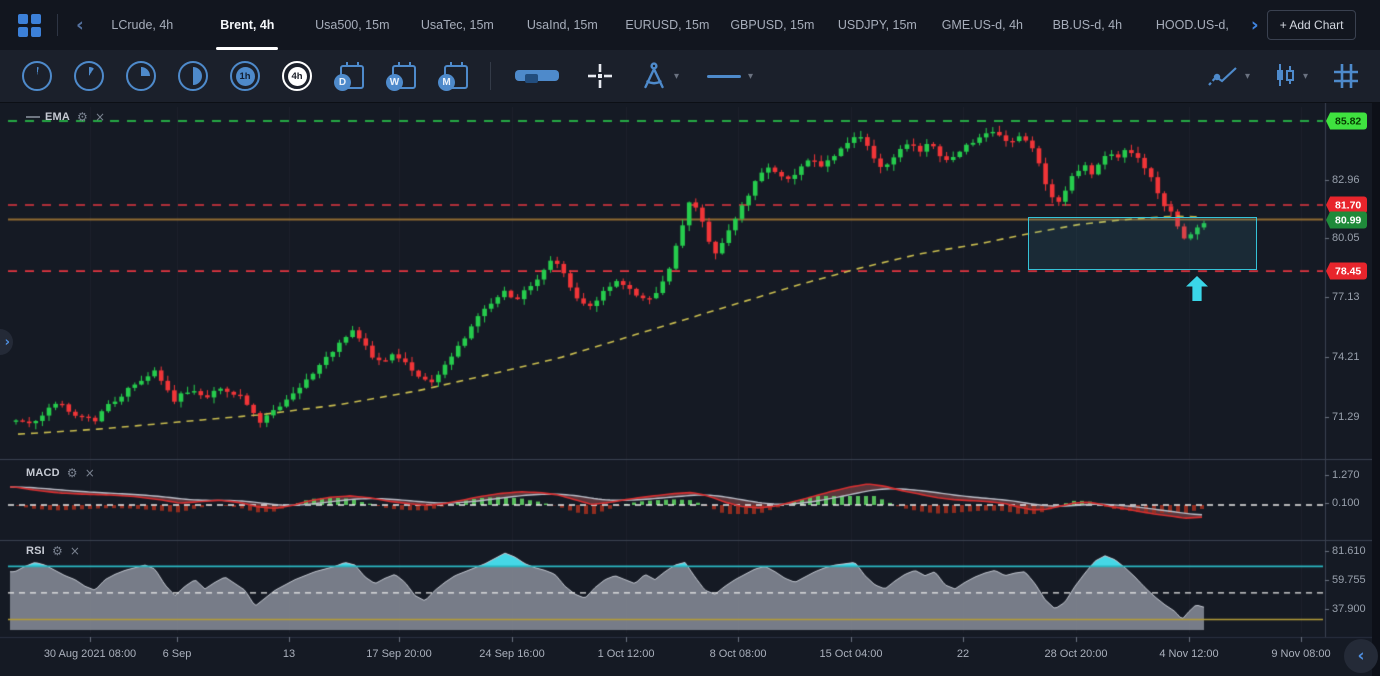  I want to click on time-tick: 15 Oct 04:00, so click(851, 654).